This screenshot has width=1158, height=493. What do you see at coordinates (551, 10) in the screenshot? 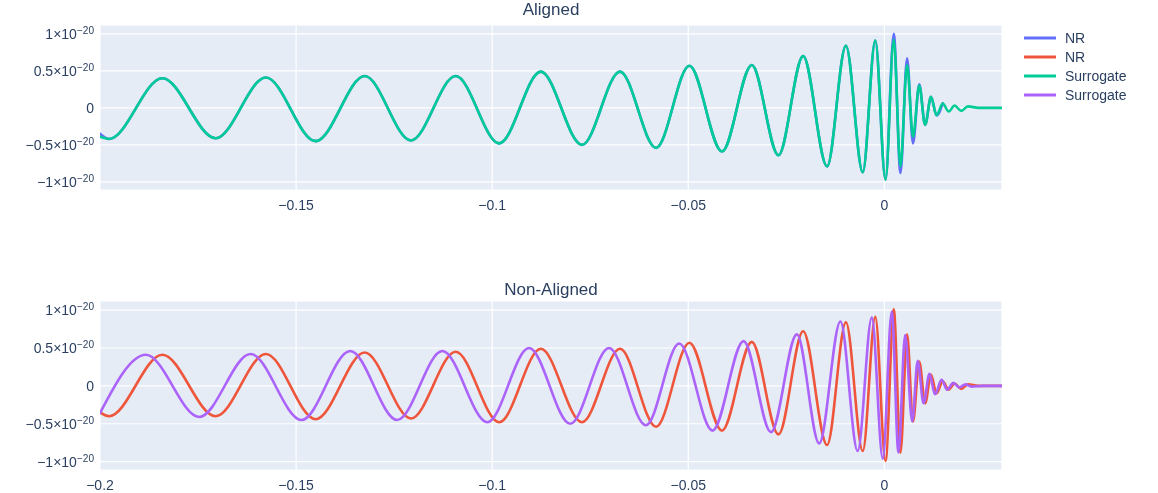
I see `chart-title: Aligned` at bounding box center [551, 10].